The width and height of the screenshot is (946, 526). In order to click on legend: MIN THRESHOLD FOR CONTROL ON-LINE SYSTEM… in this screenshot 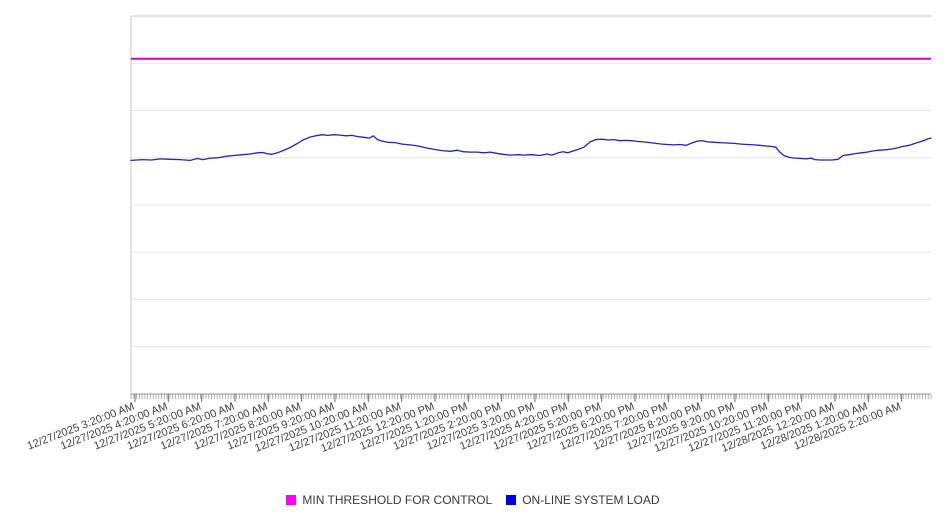, I will do `click(473, 500)`.